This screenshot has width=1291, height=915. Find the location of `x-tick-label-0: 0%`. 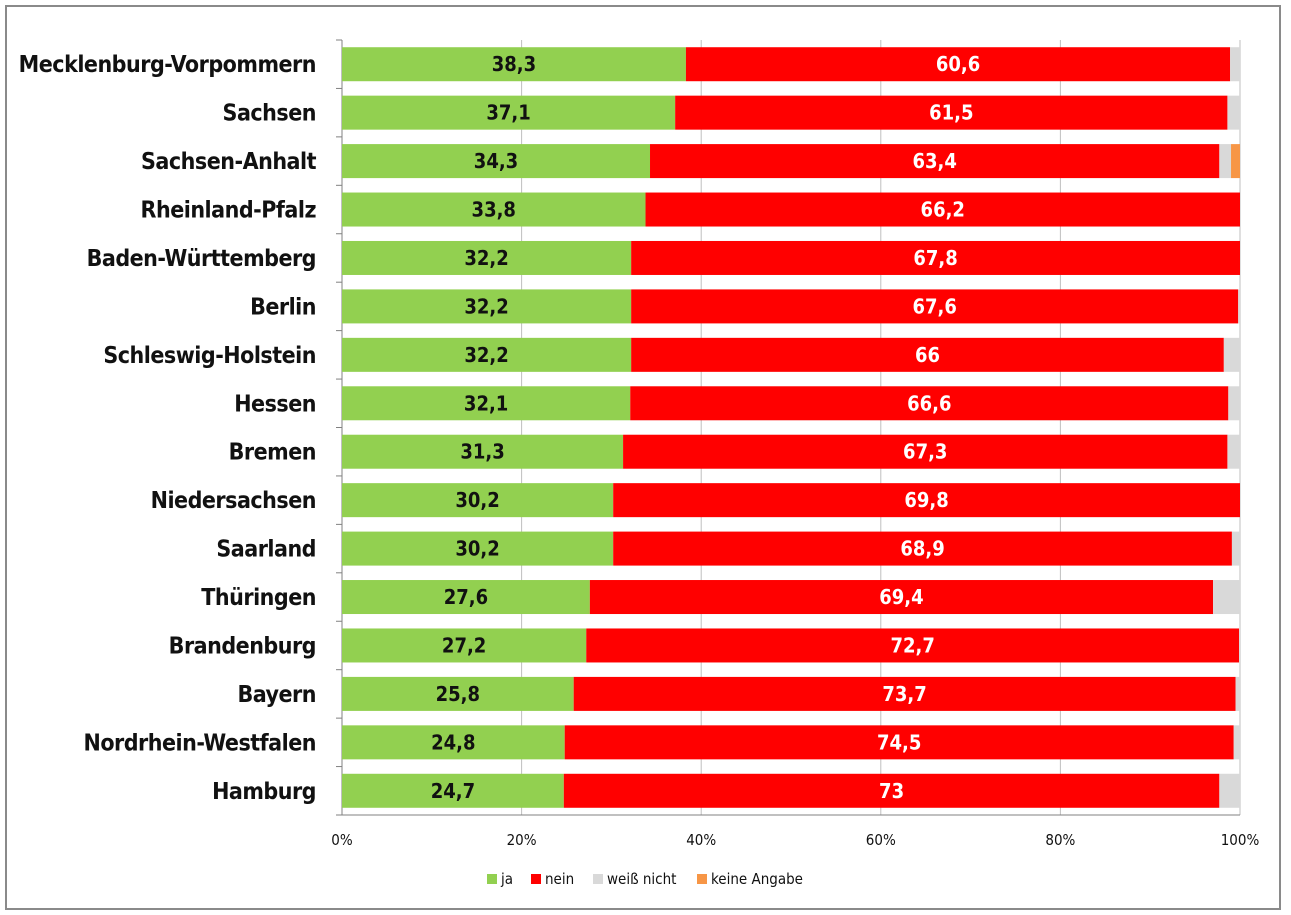

x-tick-label-0: 0% is located at coordinates (342, 840).